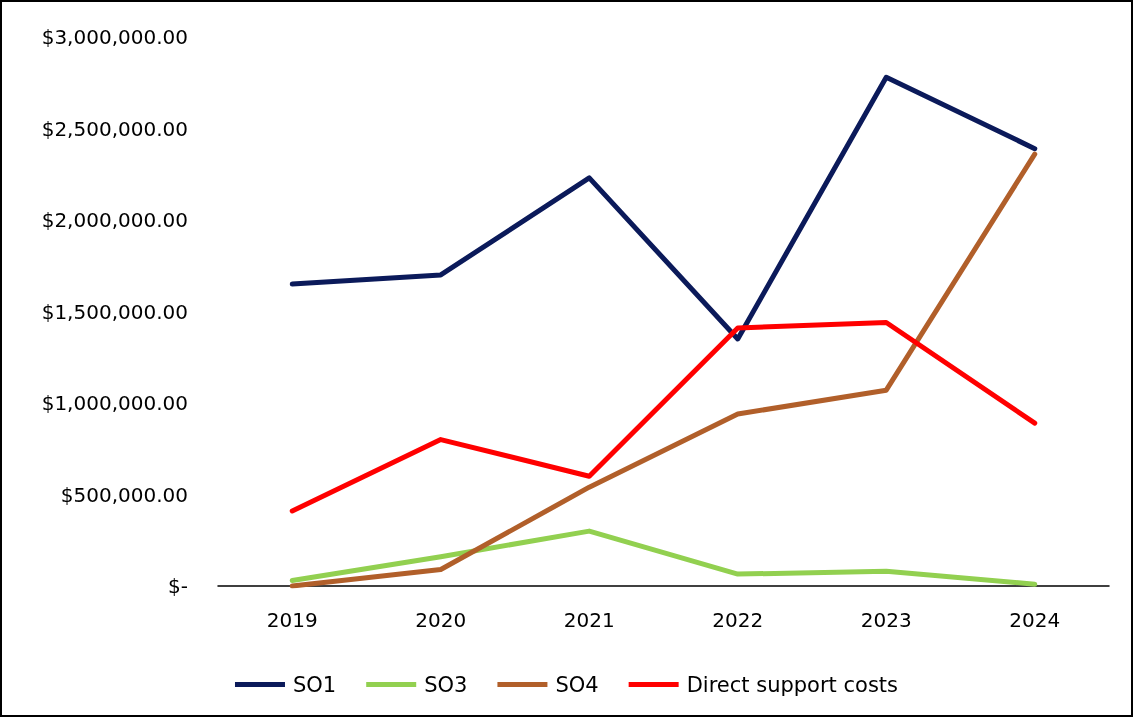  Describe the element at coordinates (738, 620) in the screenshot. I see `x-tick-label: 2022` at that location.